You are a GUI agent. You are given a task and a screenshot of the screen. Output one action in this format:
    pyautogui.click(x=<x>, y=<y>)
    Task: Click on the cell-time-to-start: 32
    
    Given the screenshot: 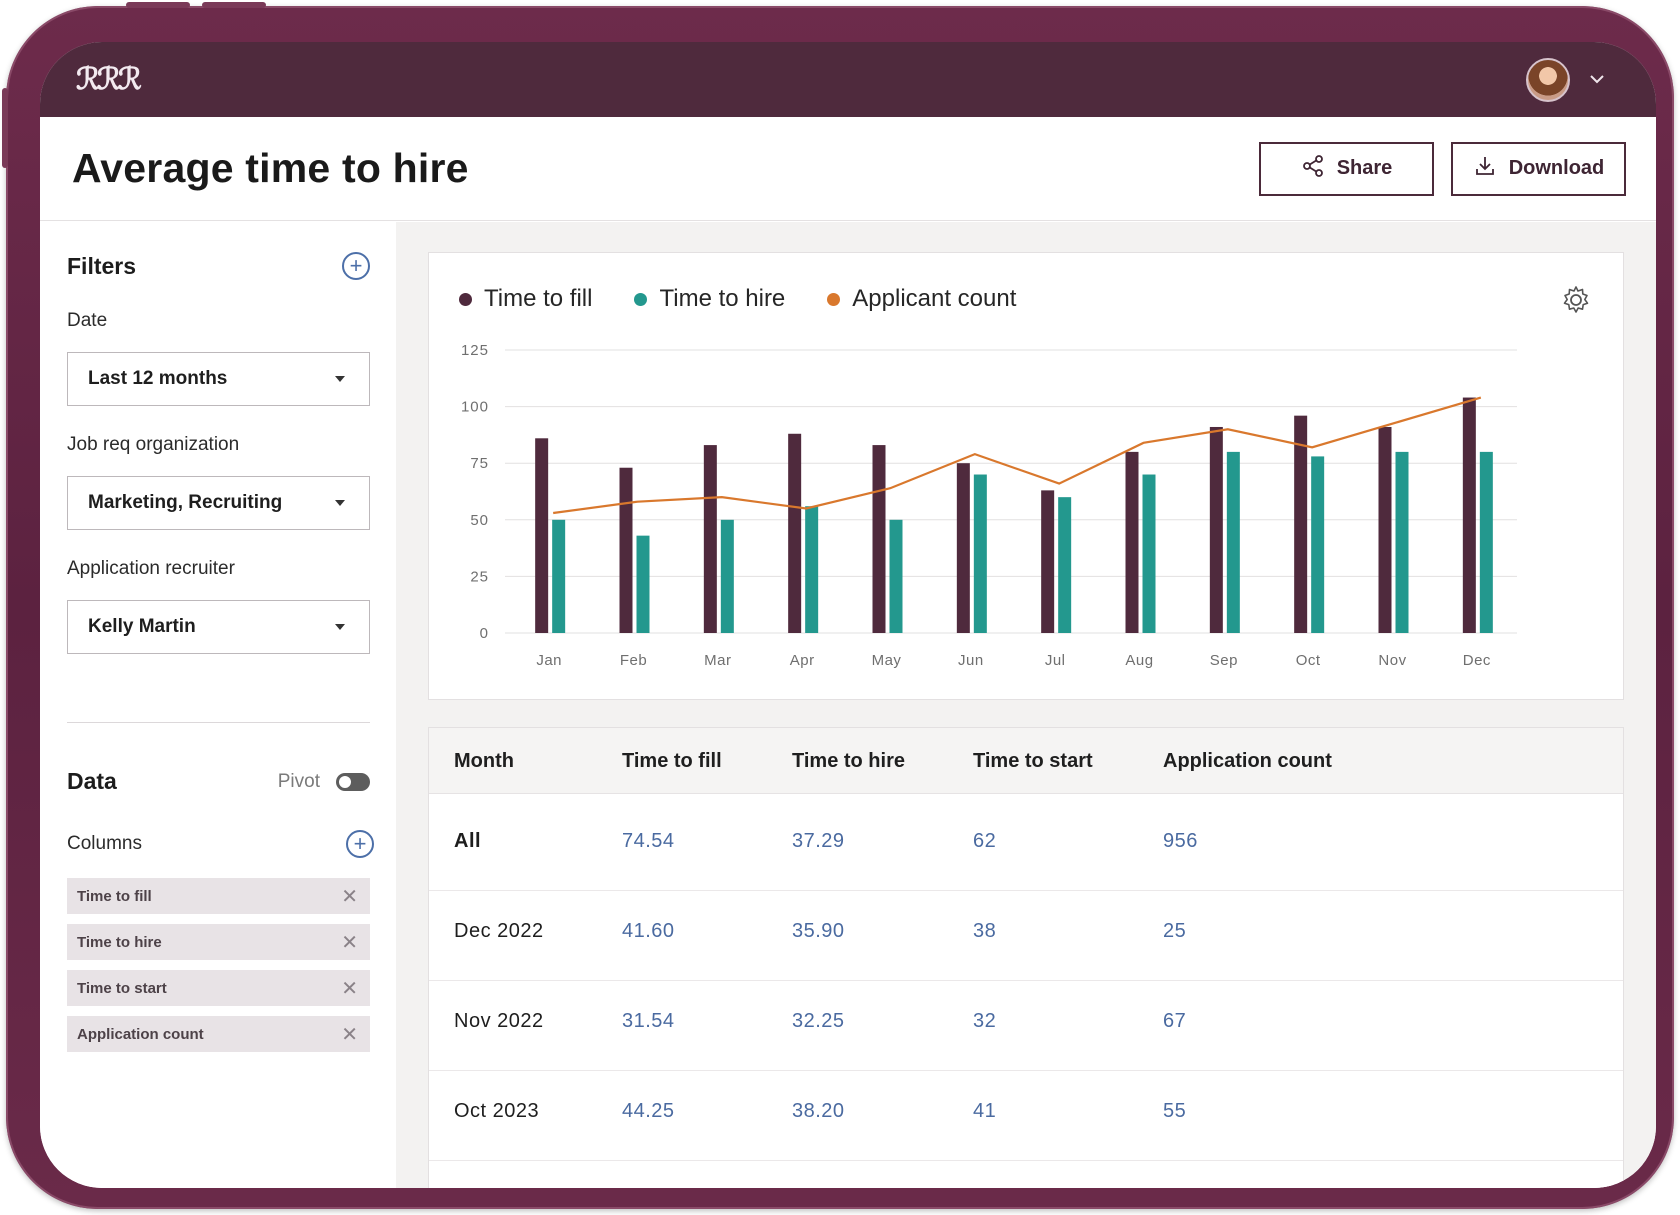 What is the action you would take?
    pyautogui.click(x=985, y=1021)
    